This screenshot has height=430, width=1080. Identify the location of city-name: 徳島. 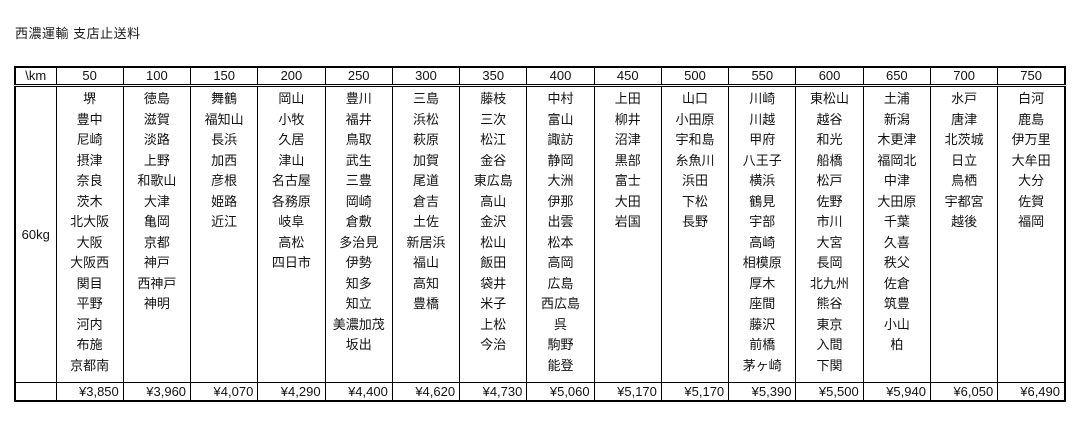
(156, 98).